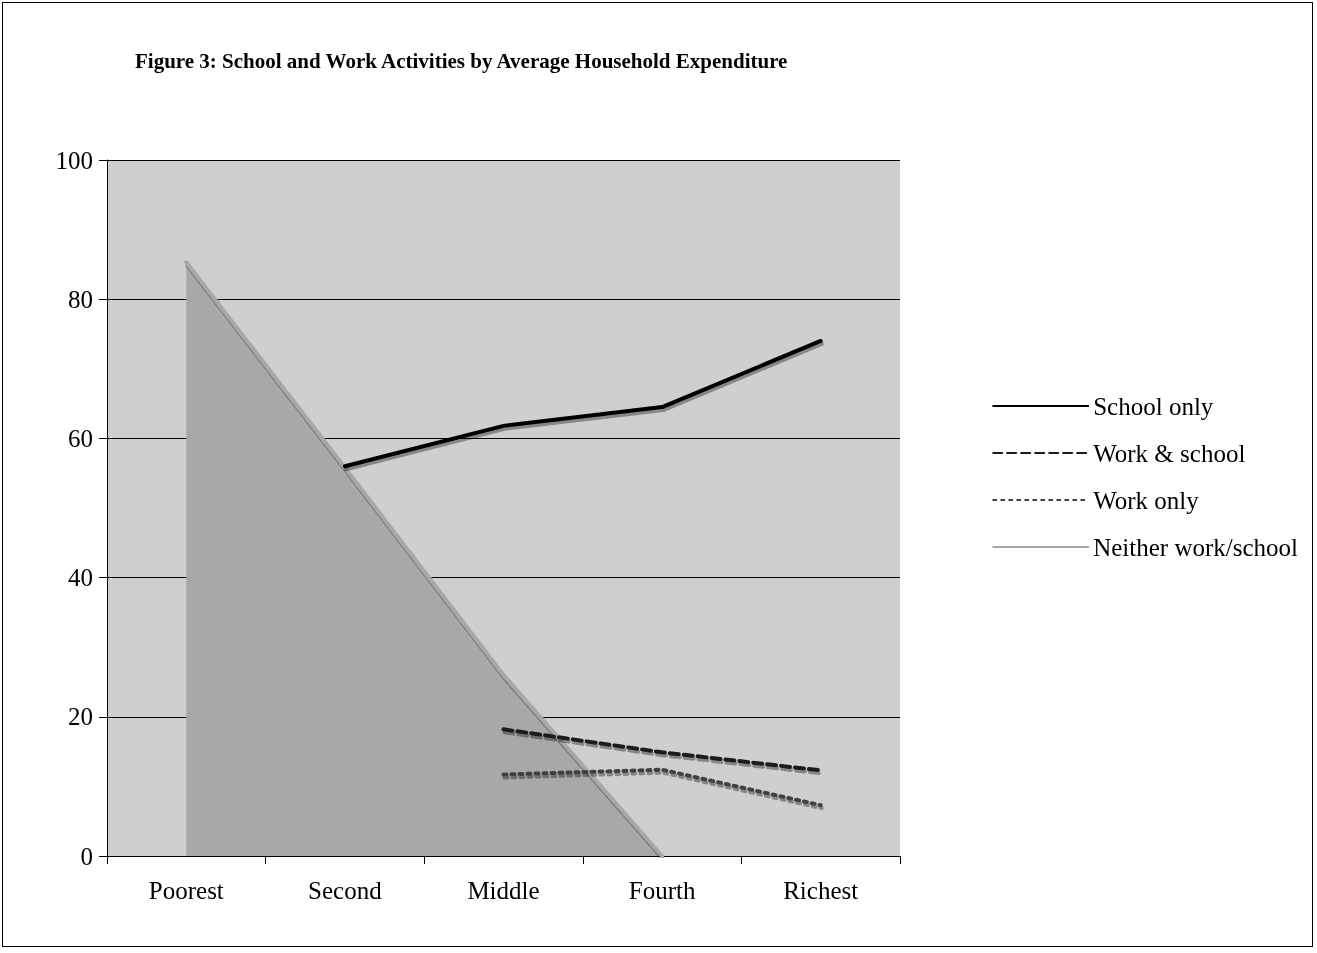 The height and width of the screenshot is (953, 1317). Describe the element at coordinates (1153, 406) in the screenshot. I see `legend-label: School only` at that location.